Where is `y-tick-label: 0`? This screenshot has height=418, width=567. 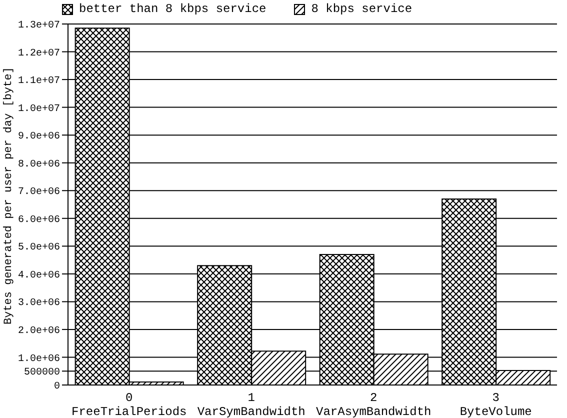 y-tick-label: 0 is located at coordinates (57, 387).